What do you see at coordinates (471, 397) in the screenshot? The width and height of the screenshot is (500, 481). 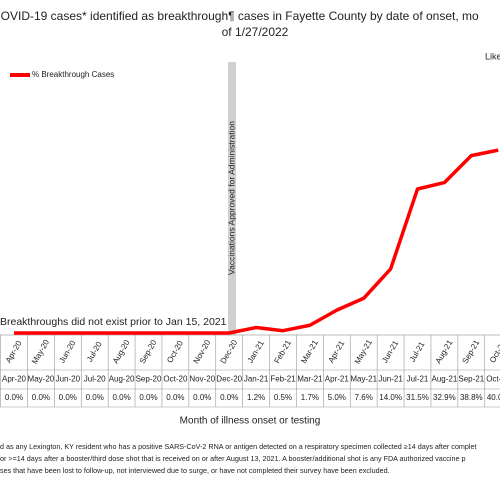 I see `value-label: 38.8%` at bounding box center [471, 397].